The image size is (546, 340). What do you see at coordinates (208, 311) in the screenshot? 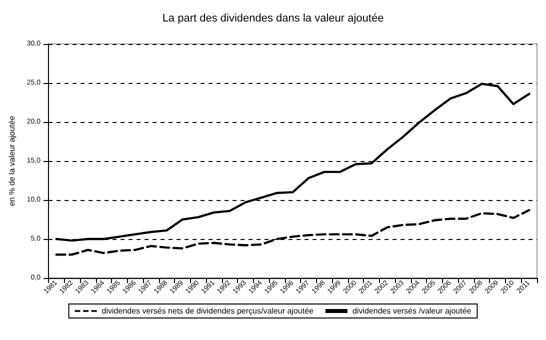
I see `legend-label: dividendes versés nets de dividendes perçus/valeur ajoutée` at bounding box center [208, 311].